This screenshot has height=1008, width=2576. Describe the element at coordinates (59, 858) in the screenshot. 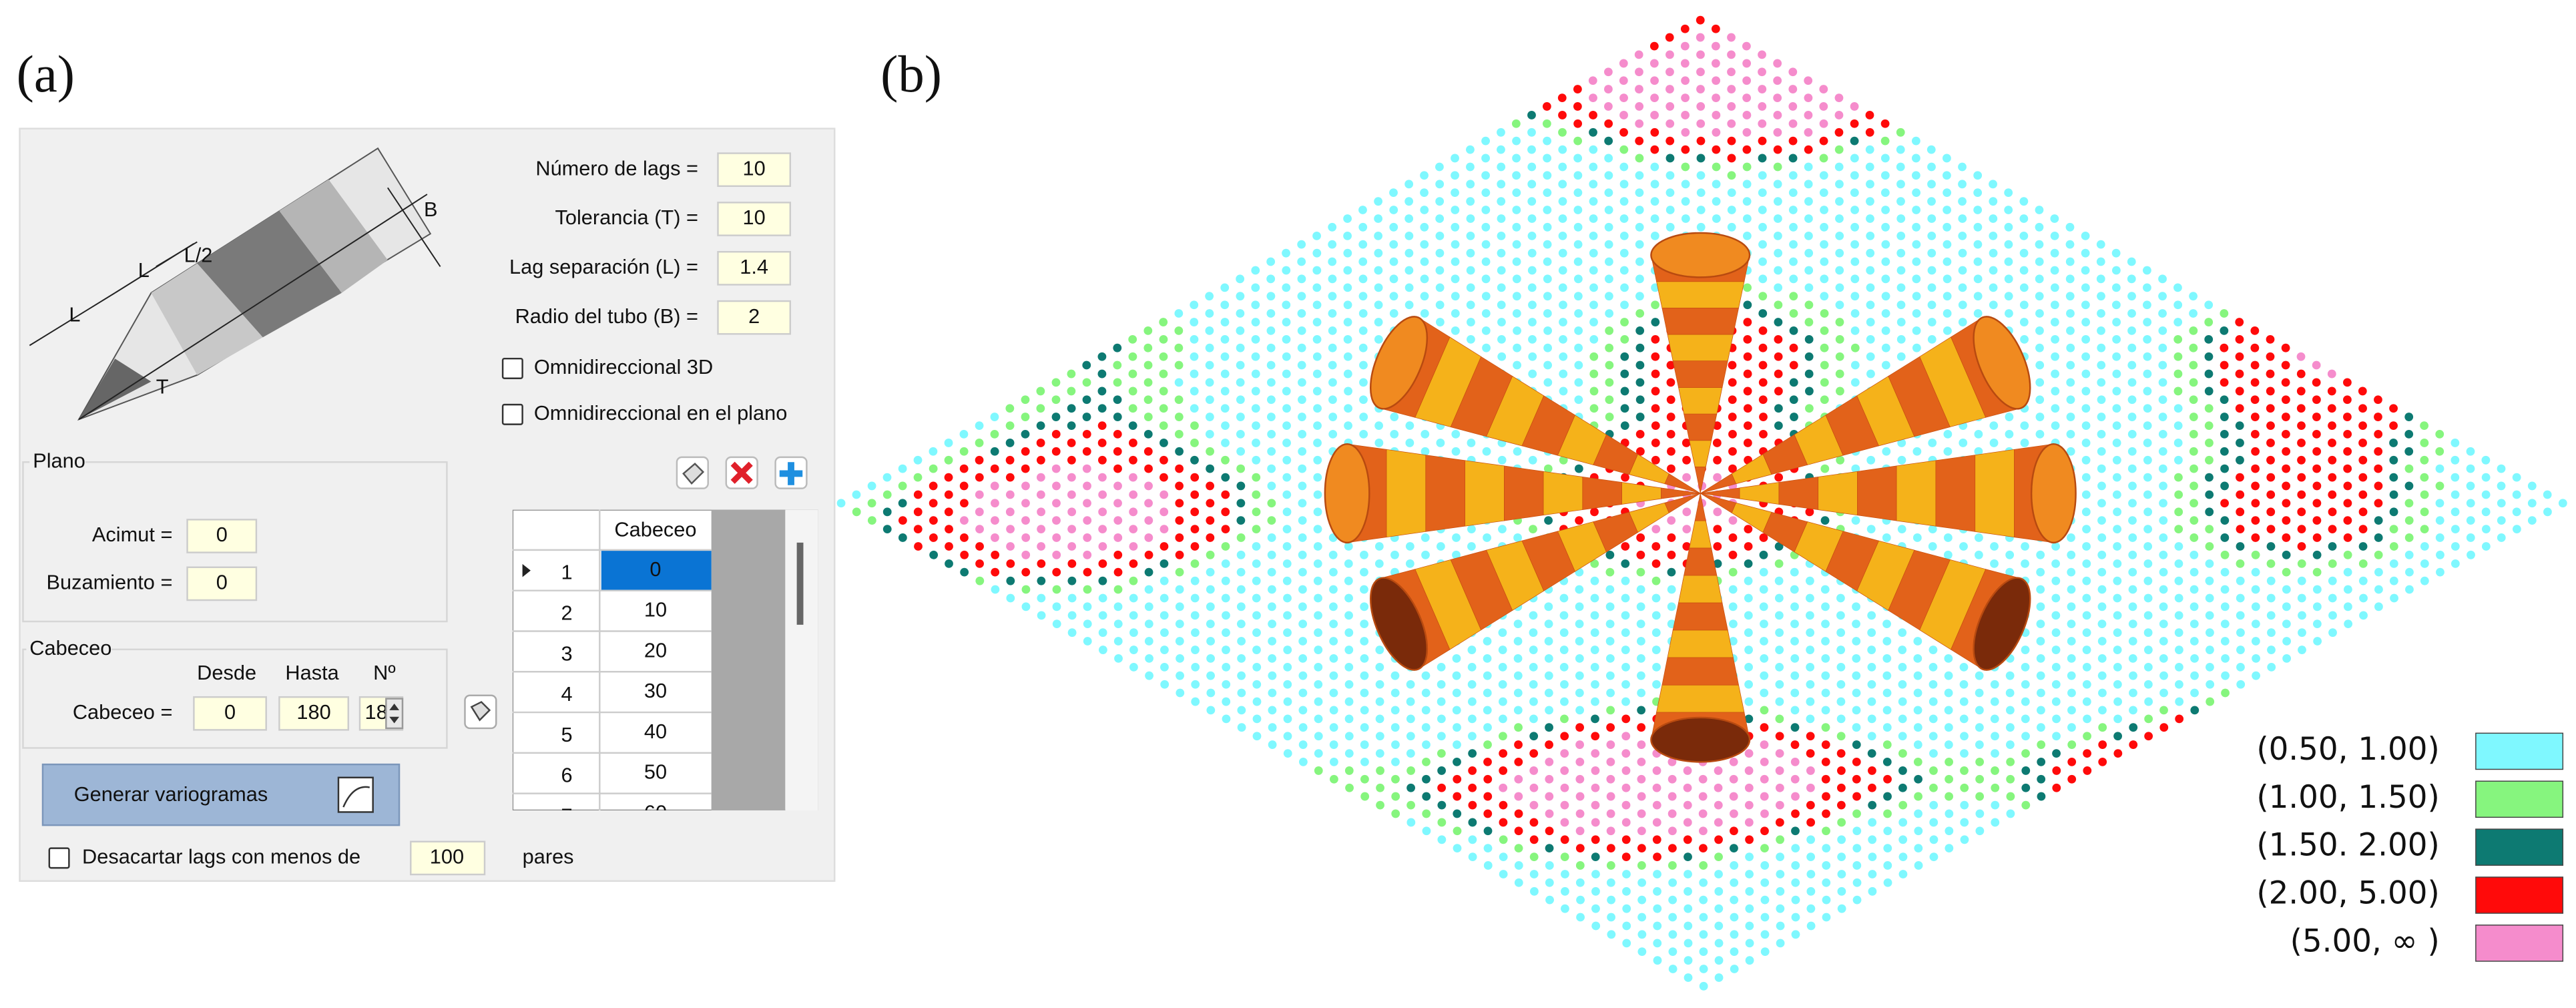

I see `checkbox` at that location.